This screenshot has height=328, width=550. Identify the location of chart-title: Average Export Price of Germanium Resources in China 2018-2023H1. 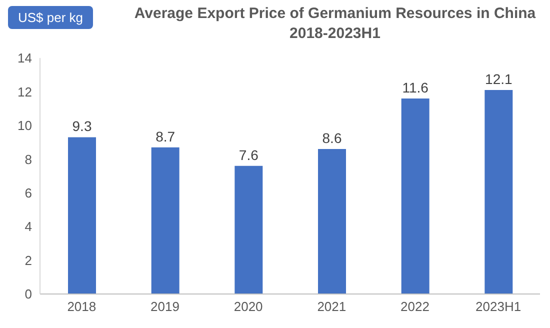
(335, 24).